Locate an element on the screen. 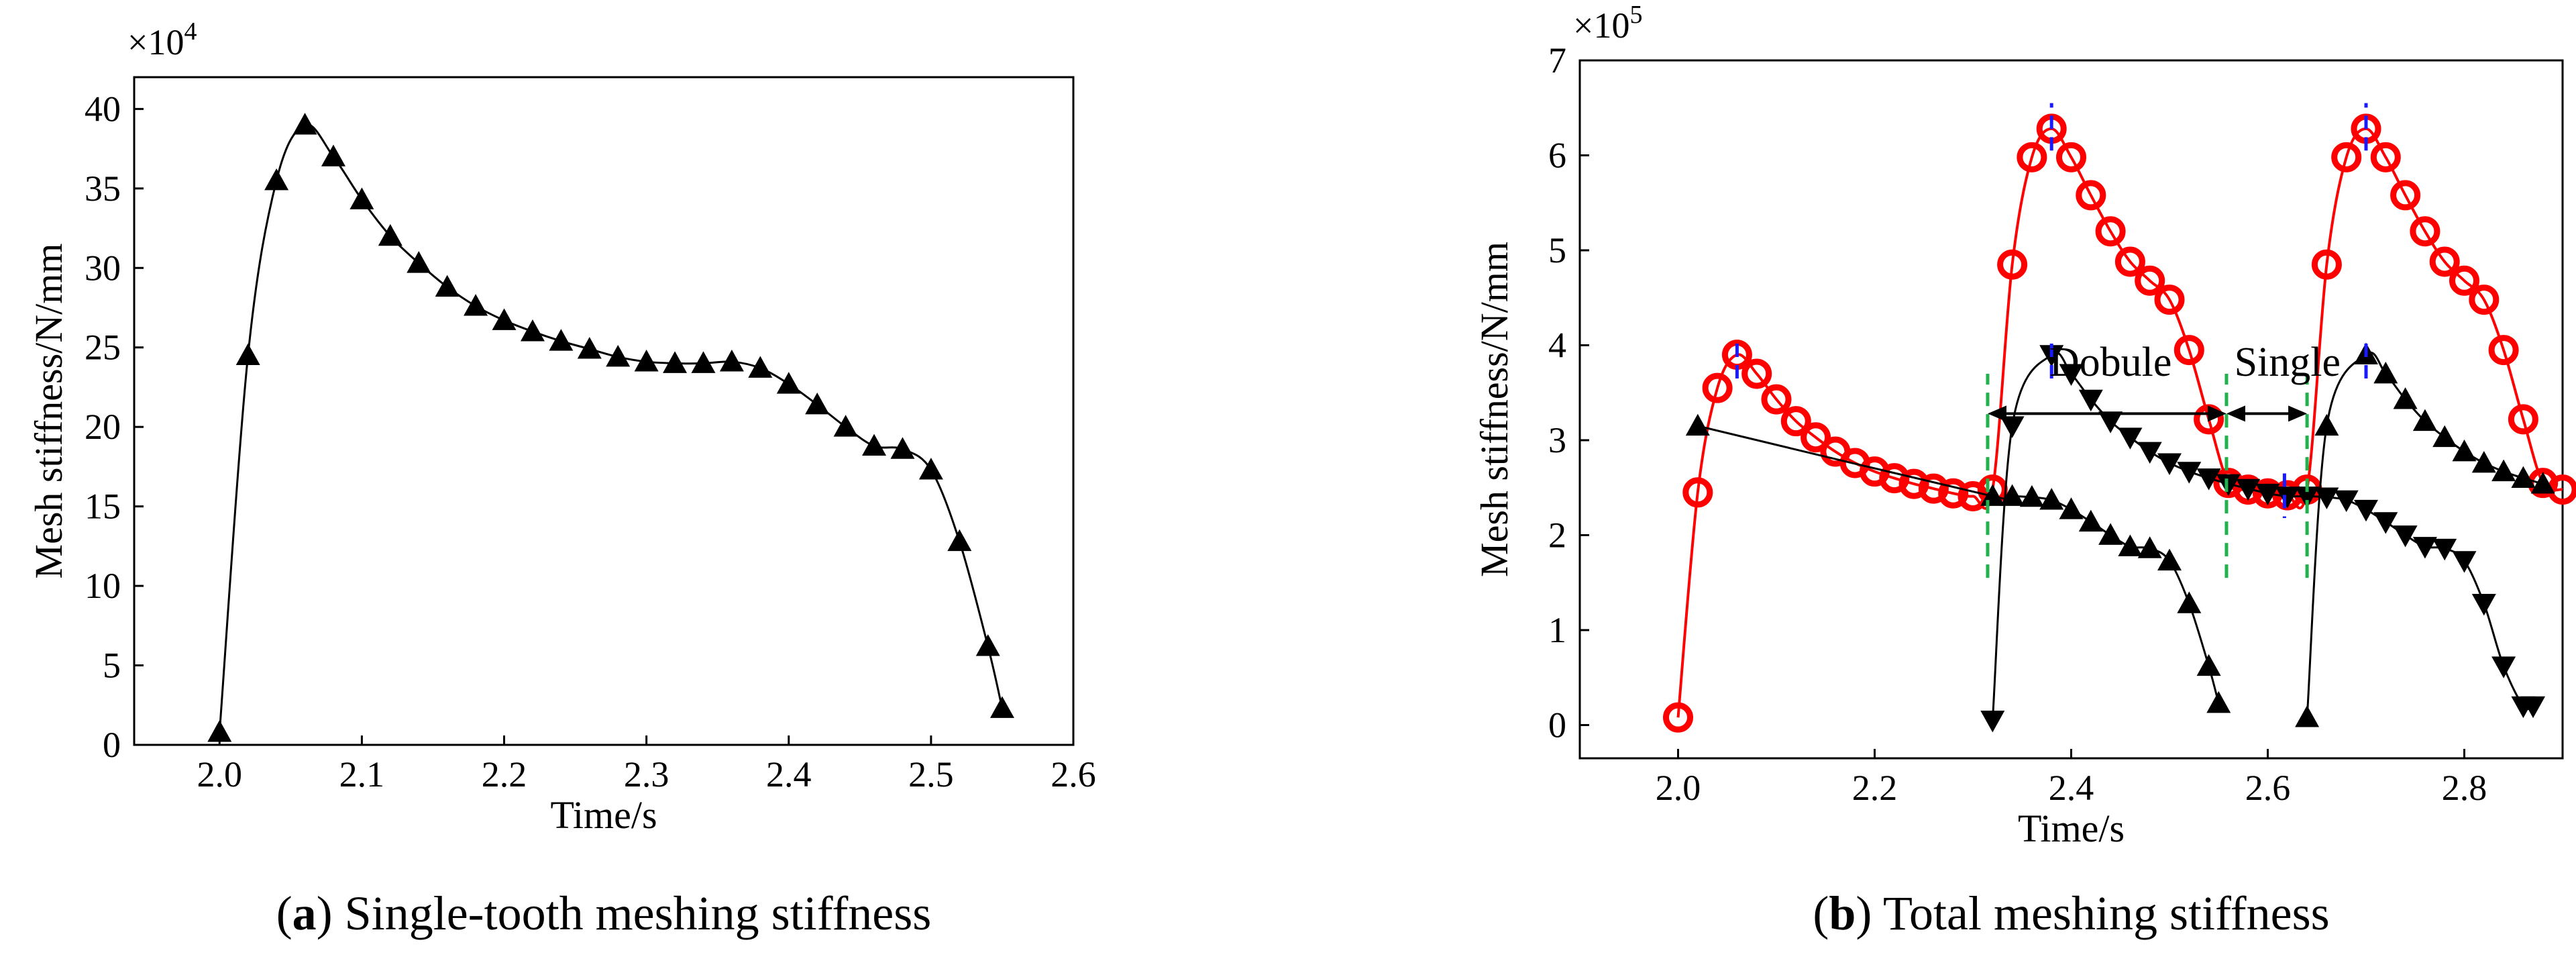 The image size is (2576, 969). caption-text: ) Total meshing stiffness is located at coordinates (2092, 913).